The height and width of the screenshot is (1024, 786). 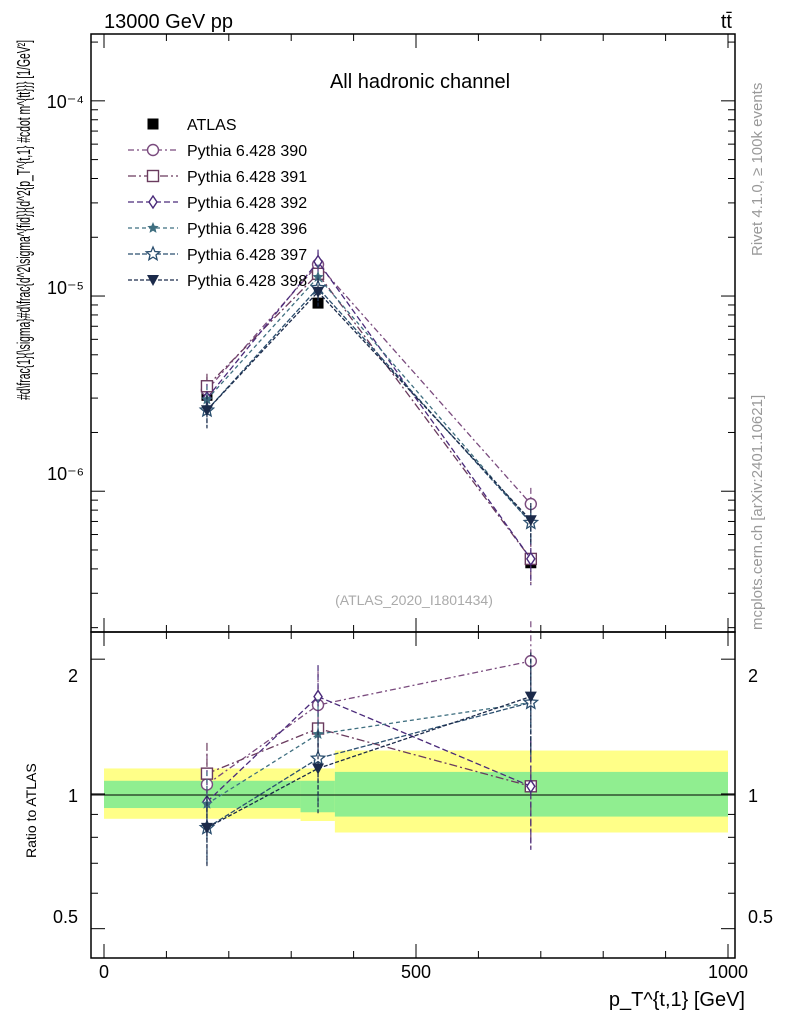 I want to click on legend-item: Pythia 6.428 390, so click(x=217, y=151).